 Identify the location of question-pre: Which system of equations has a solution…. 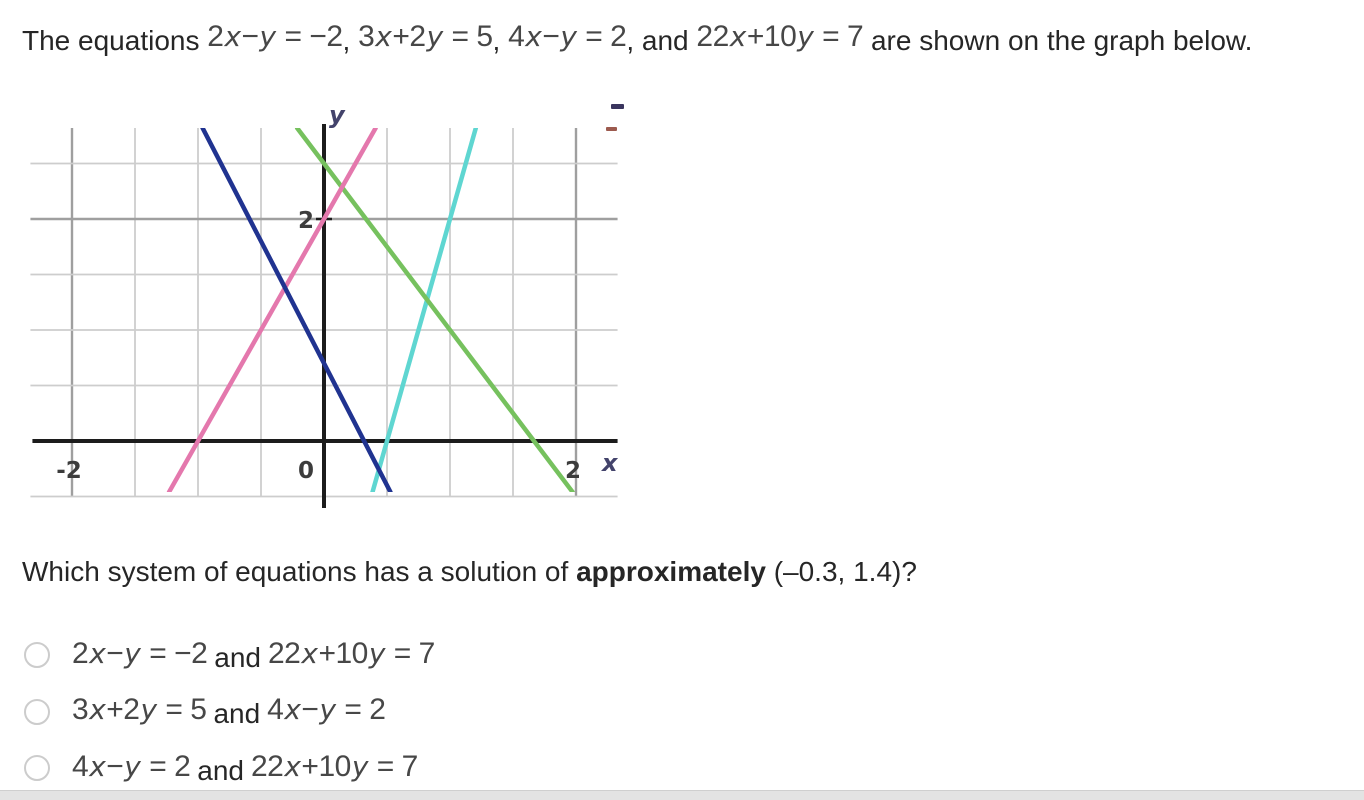
(299, 571).